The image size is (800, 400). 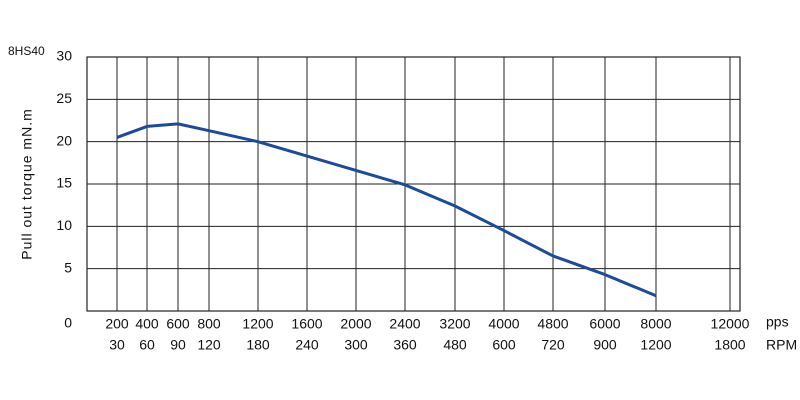 What do you see at coordinates (258, 345) in the screenshot?
I see `x2-tick-label: 180` at bounding box center [258, 345].